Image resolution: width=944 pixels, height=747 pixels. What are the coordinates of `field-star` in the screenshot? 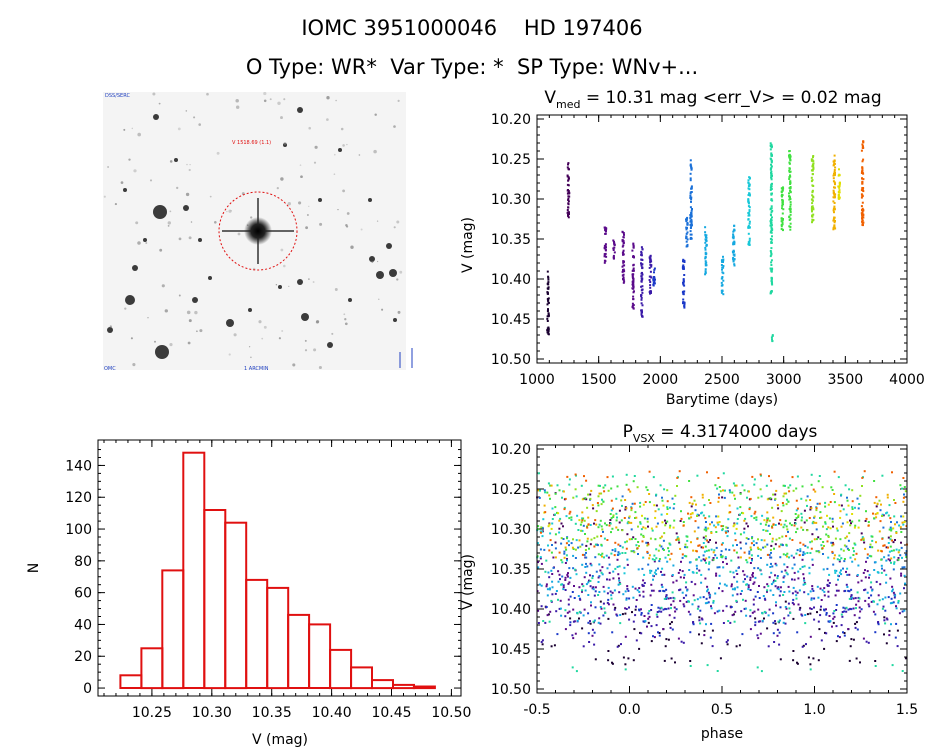 It's located at (230, 323).